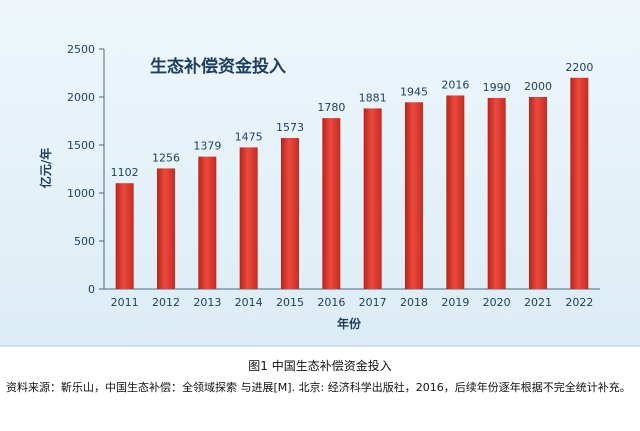 The image size is (640, 431). What do you see at coordinates (373, 97) in the screenshot?
I see `data-label-2017: 1881` at bounding box center [373, 97].